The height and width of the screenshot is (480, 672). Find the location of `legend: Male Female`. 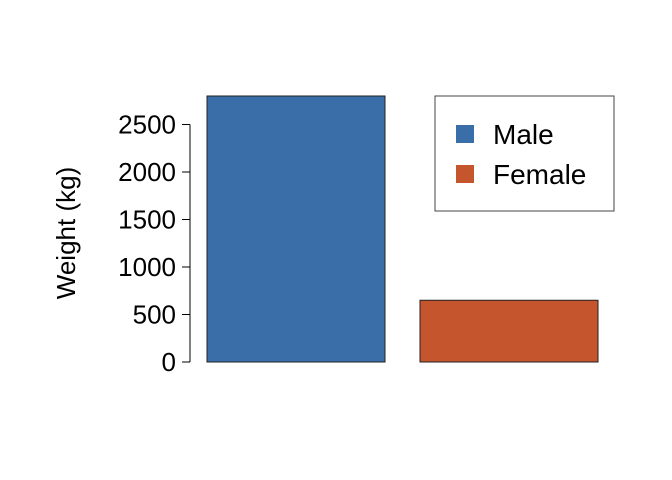

legend: Male Female is located at coordinates (524, 153).